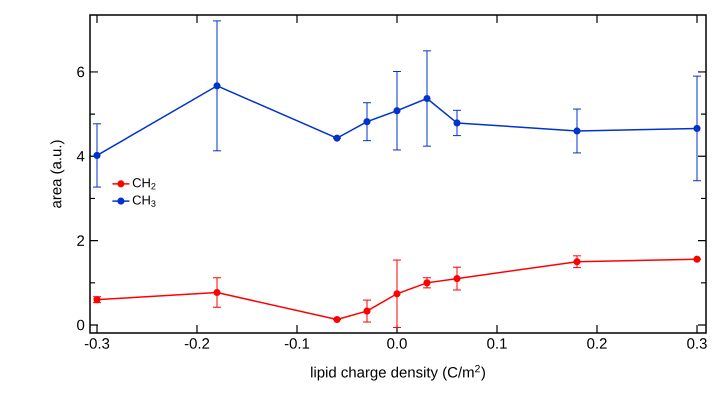 The width and height of the screenshot is (718, 414). What do you see at coordinates (80, 240) in the screenshot?
I see `y-tick-label: 2` at bounding box center [80, 240].